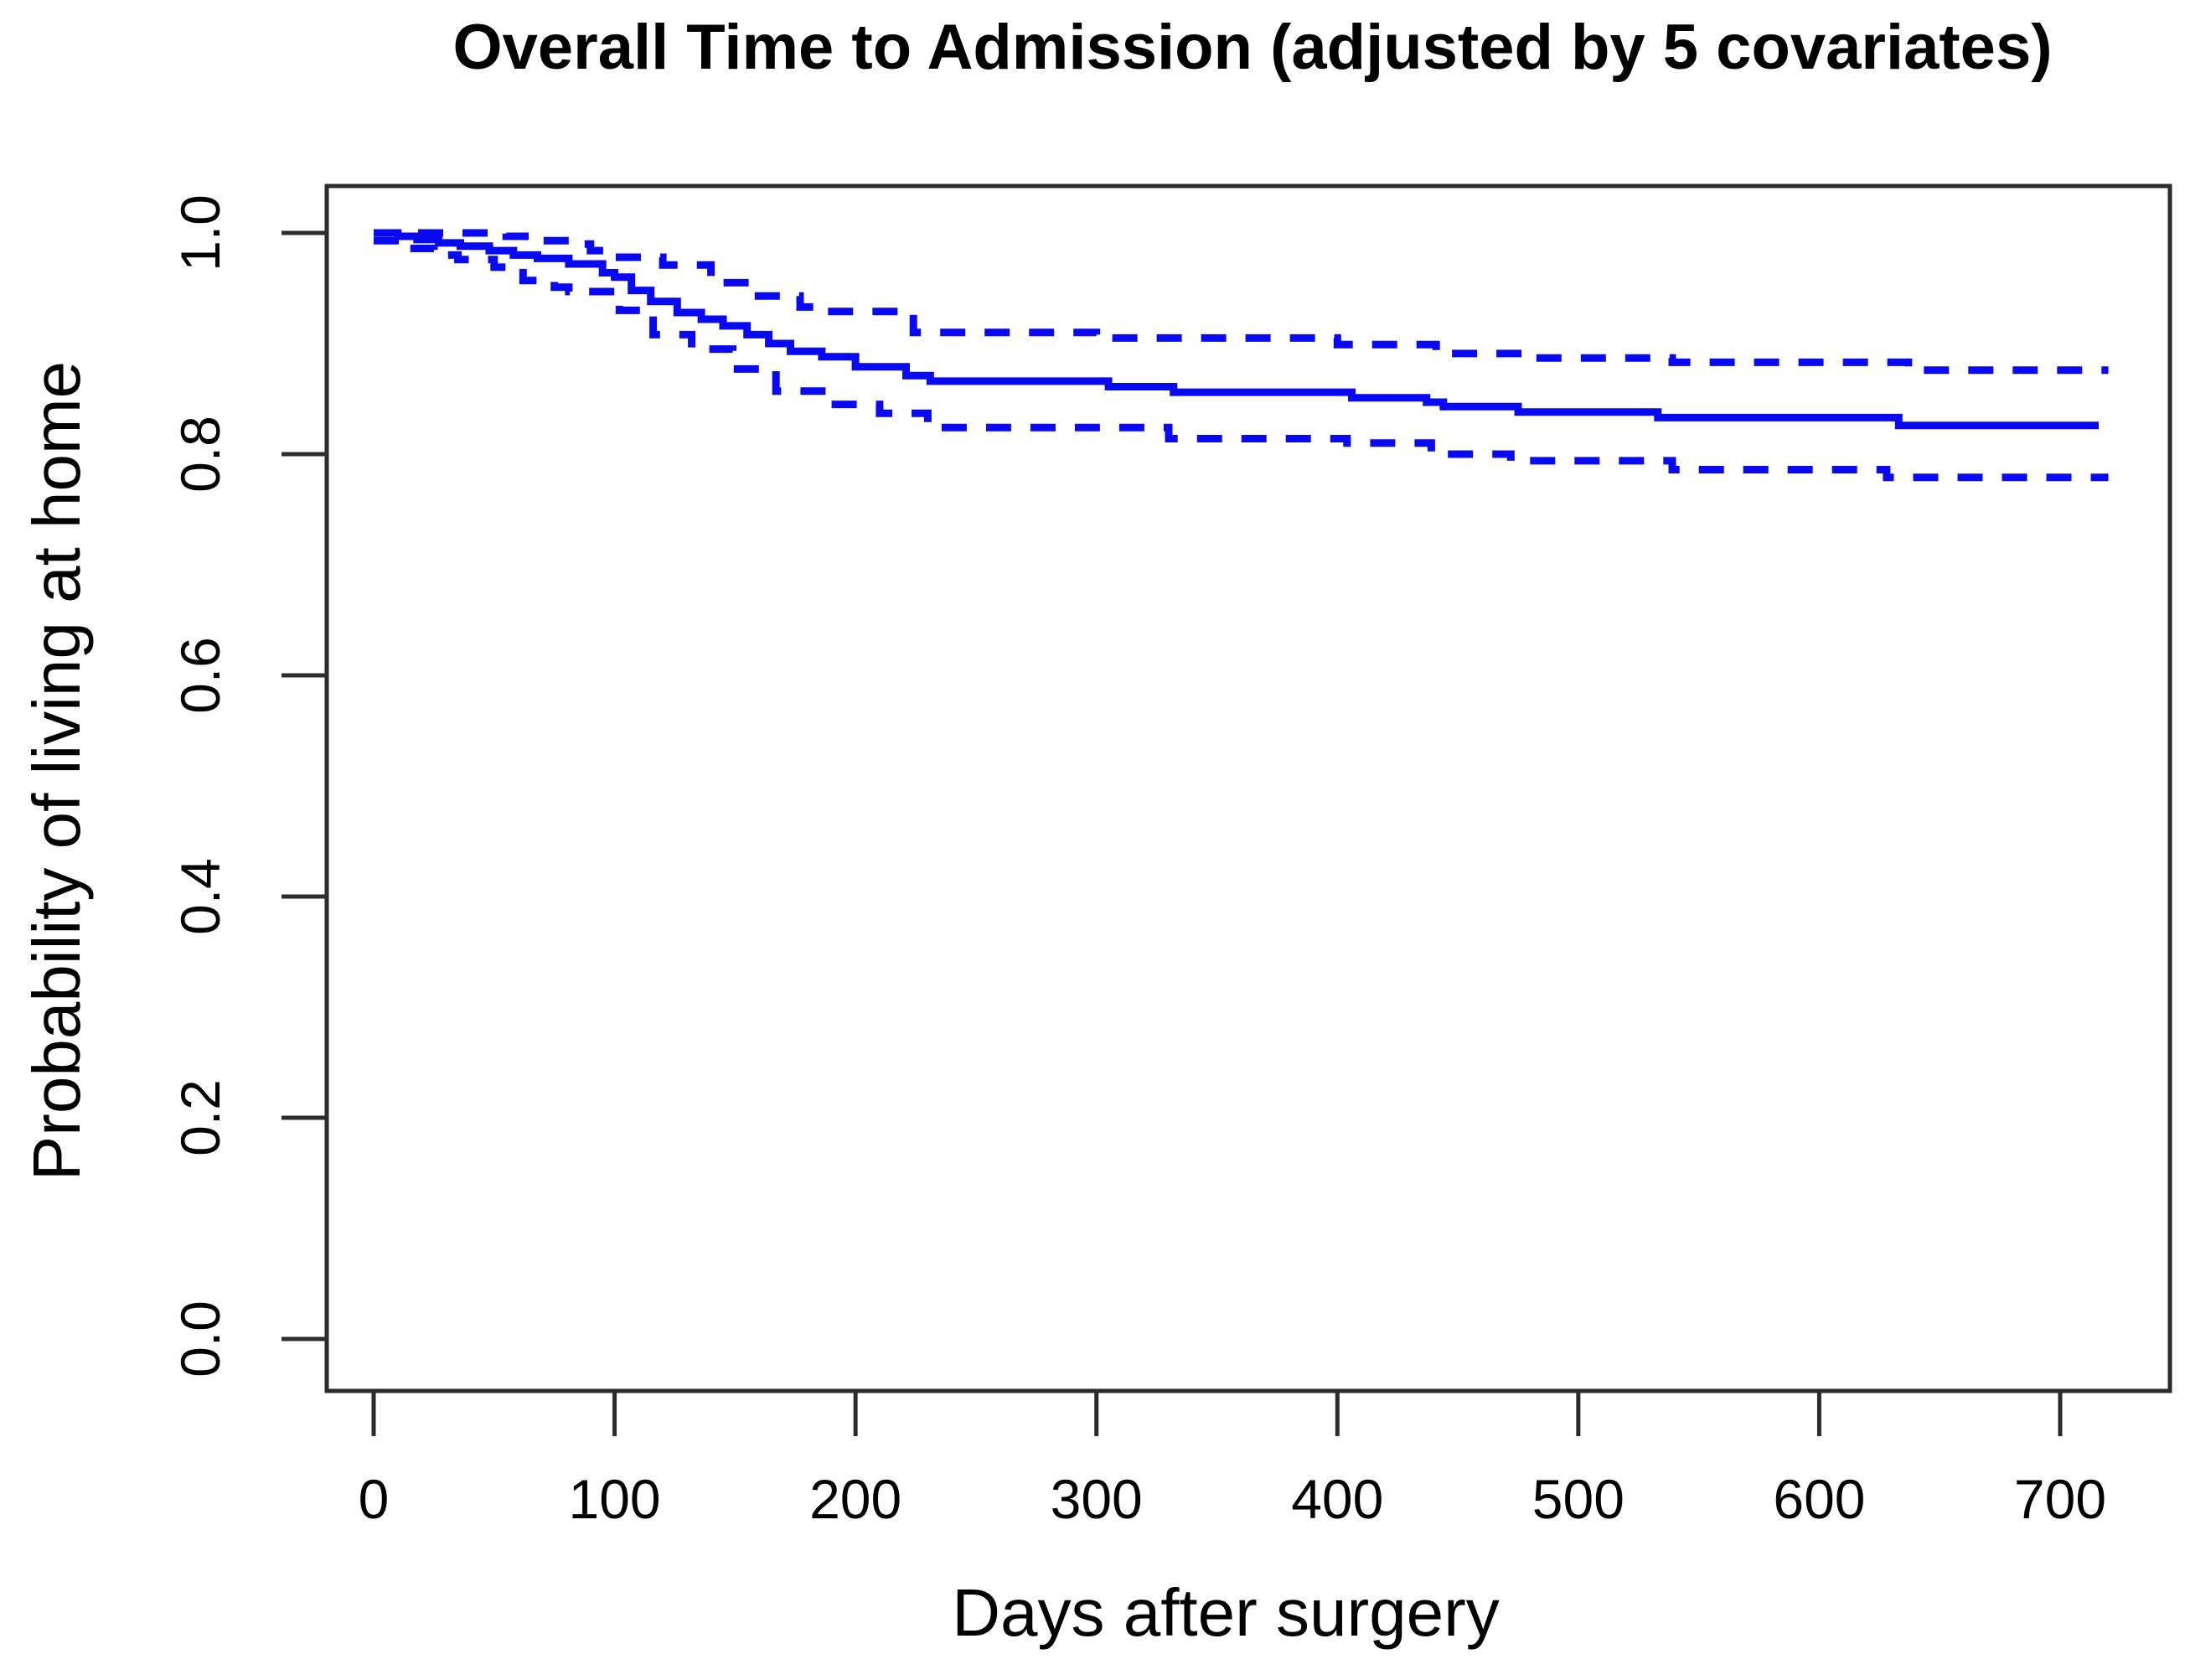  What do you see at coordinates (200, 454) in the screenshot?
I see `y-tick-label: 0.8` at bounding box center [200, 454].